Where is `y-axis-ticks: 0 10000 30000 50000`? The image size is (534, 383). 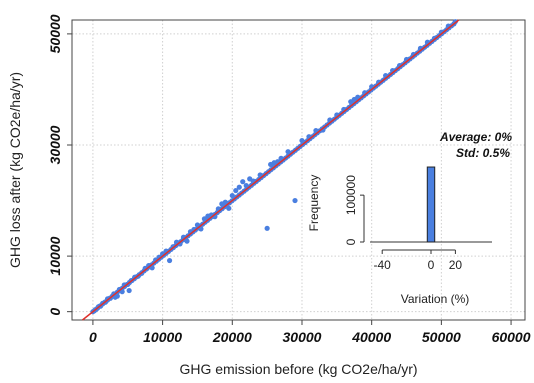 y-axis-ticks: 0 10000 30000 50000 is located at coordinates (59, 165).